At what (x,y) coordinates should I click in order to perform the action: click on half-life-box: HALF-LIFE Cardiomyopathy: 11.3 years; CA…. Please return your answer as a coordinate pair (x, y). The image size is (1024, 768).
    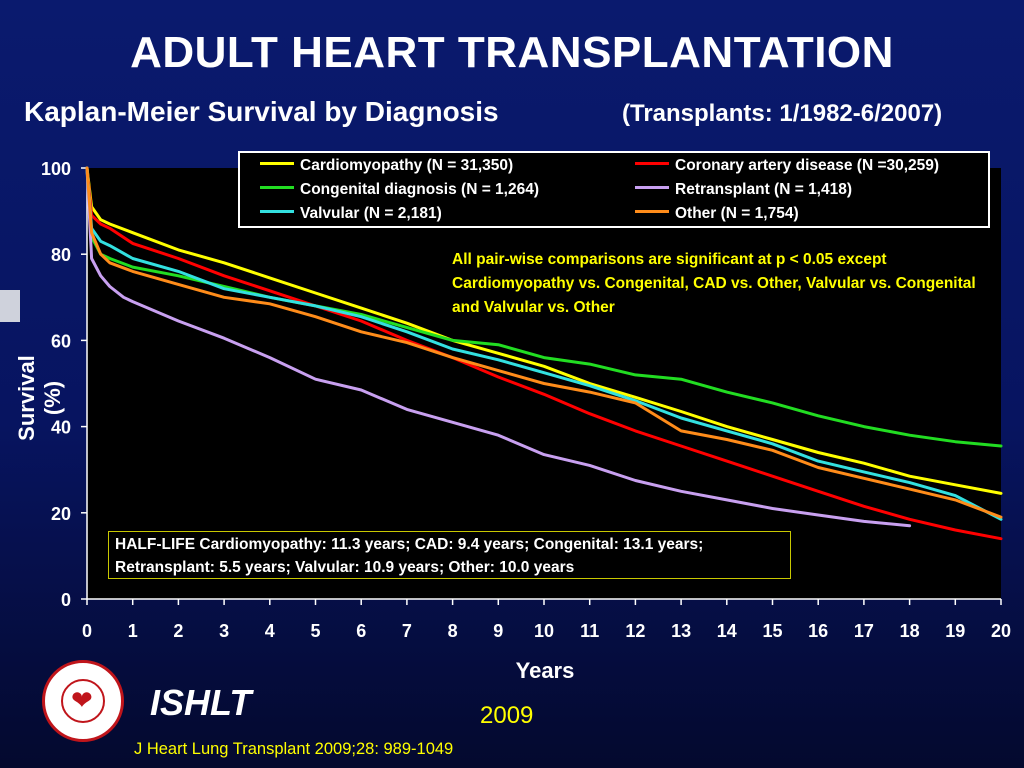
    Looking at the image, I should click on (449, 555).